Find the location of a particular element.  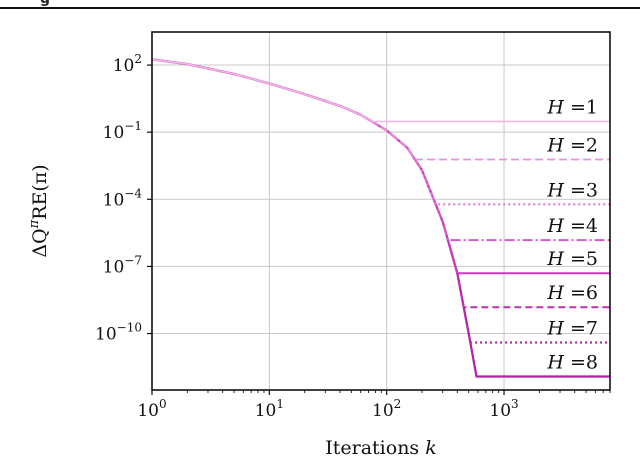

series-annotation: H =7 is located at coordinates (572, 328).